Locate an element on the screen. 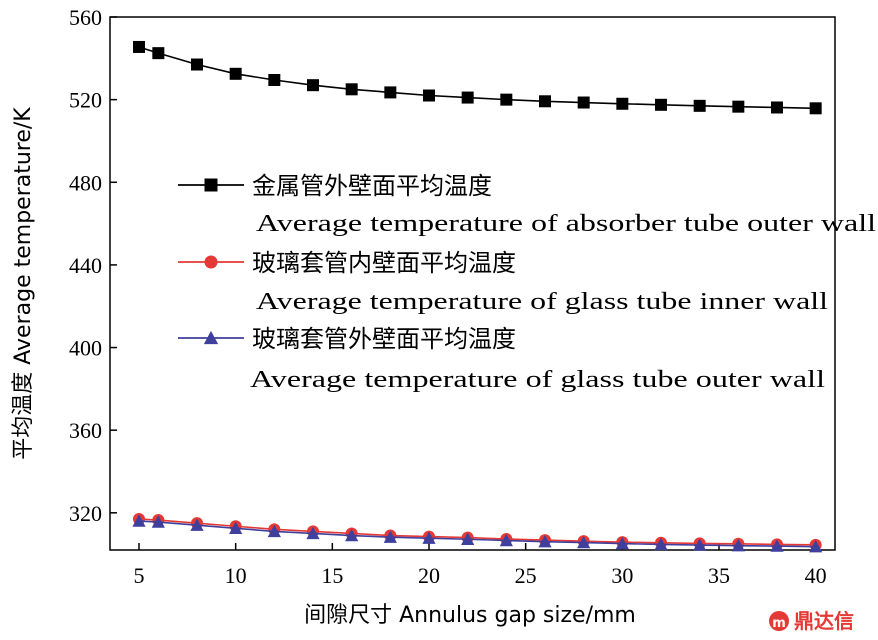 This screenshot has width=878, height=640. series-square is located at coordinates (477, 77).